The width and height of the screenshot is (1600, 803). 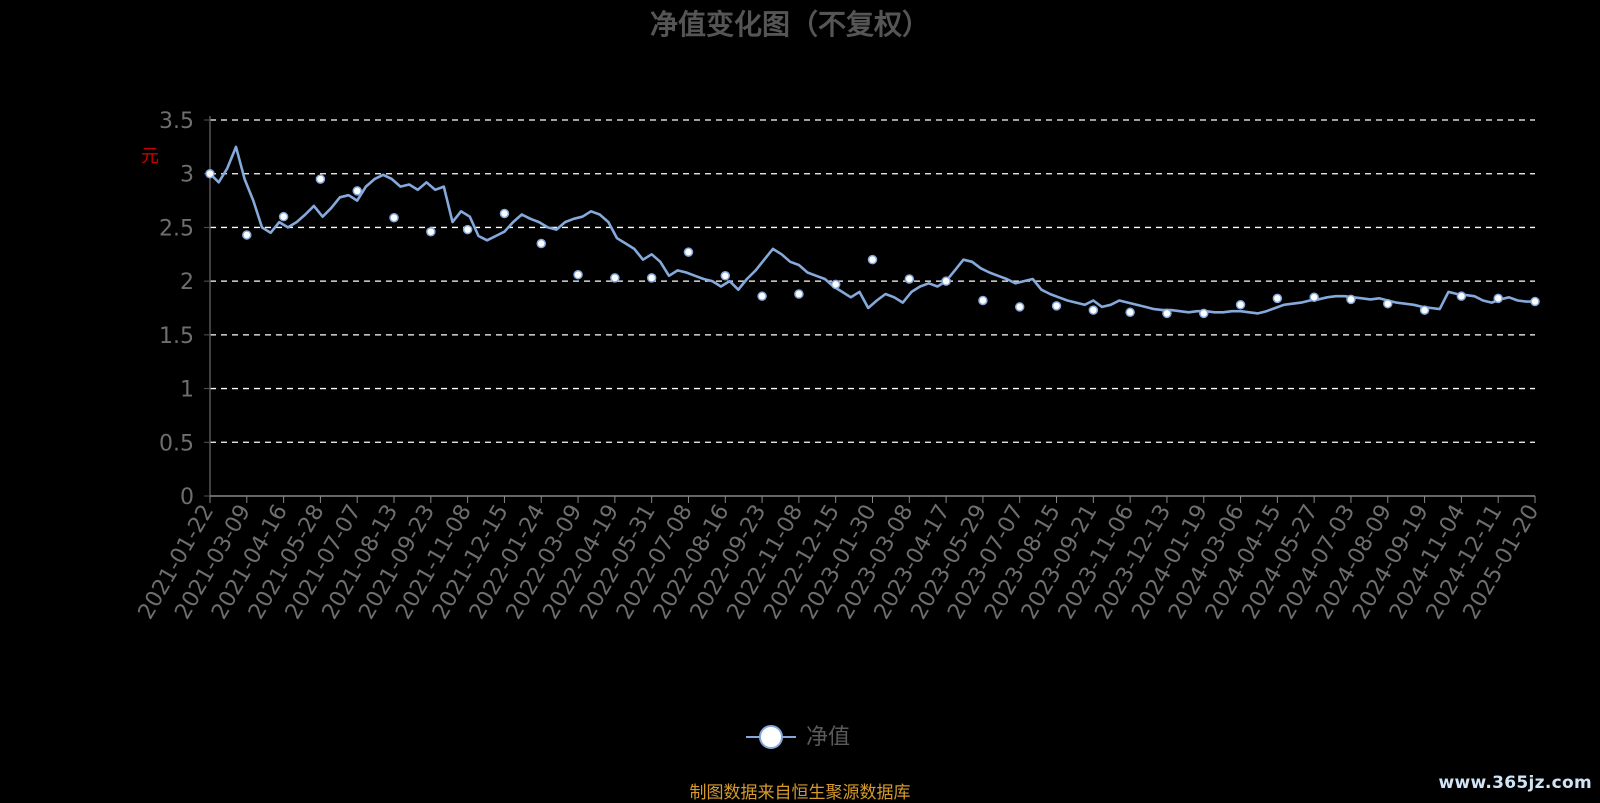 I want to click on y-tick-label: 1.5, so click(x=176, y=336).